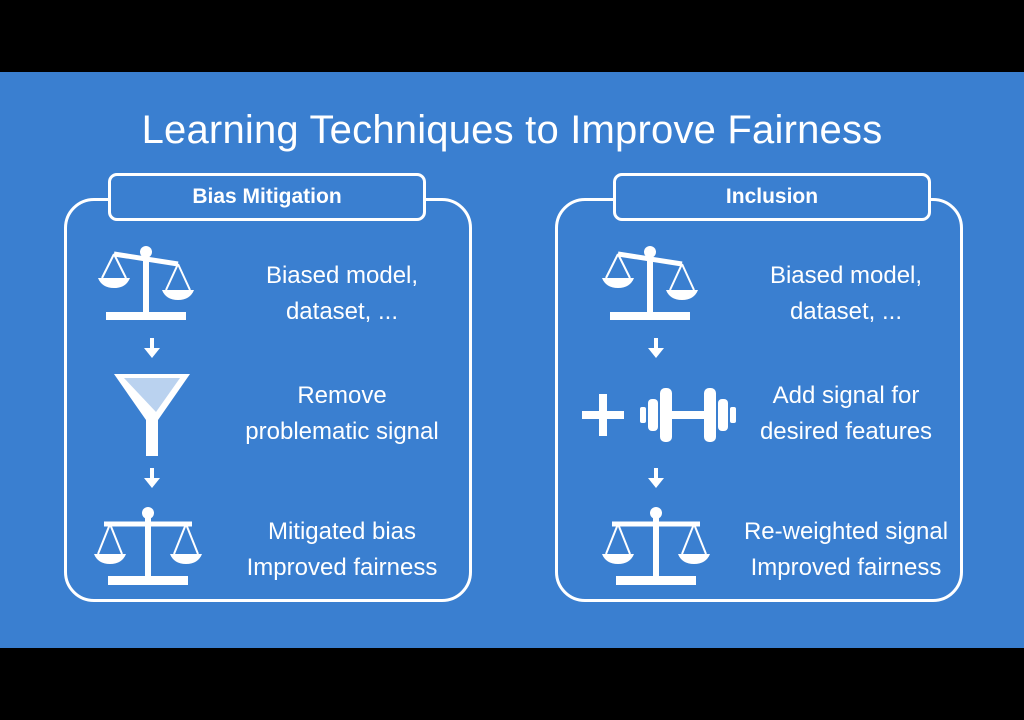 This screenshot has width=1024, height=720. I want to click on step-line: Add signal for, so click(846, 395).